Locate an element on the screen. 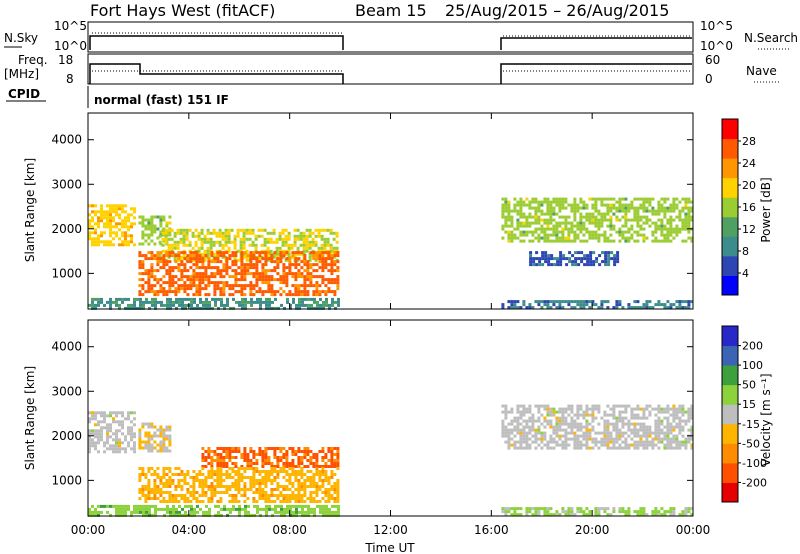 Image resolution: width=800 pixels, height=554 pixels. power-colorbar-swatch is located at coordinates (730, 168).